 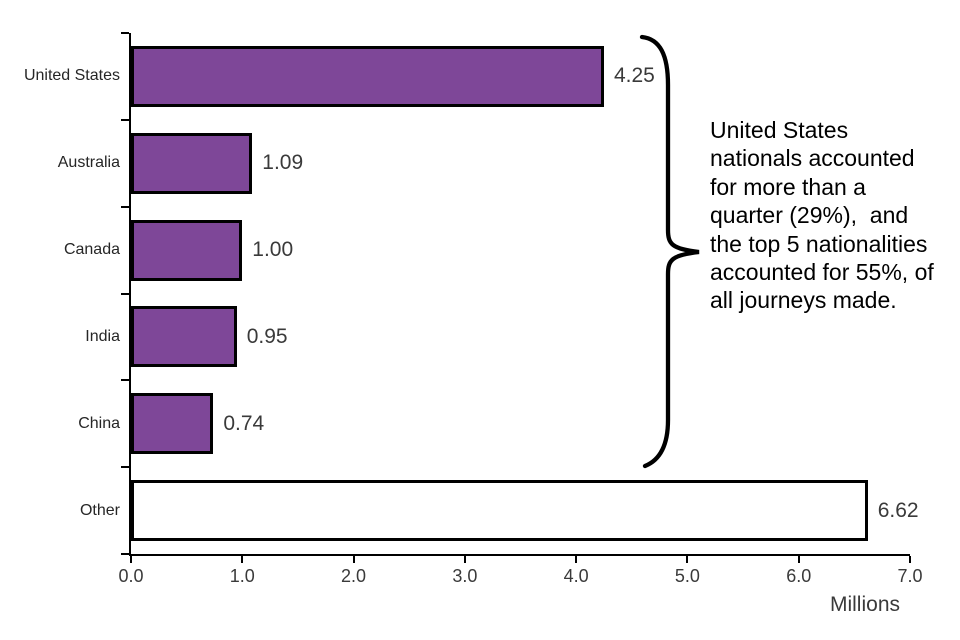 What do you see at coordinates (71, 76) in the screenshot?
I see `category-label: United States` at bounding box center [71, 76].